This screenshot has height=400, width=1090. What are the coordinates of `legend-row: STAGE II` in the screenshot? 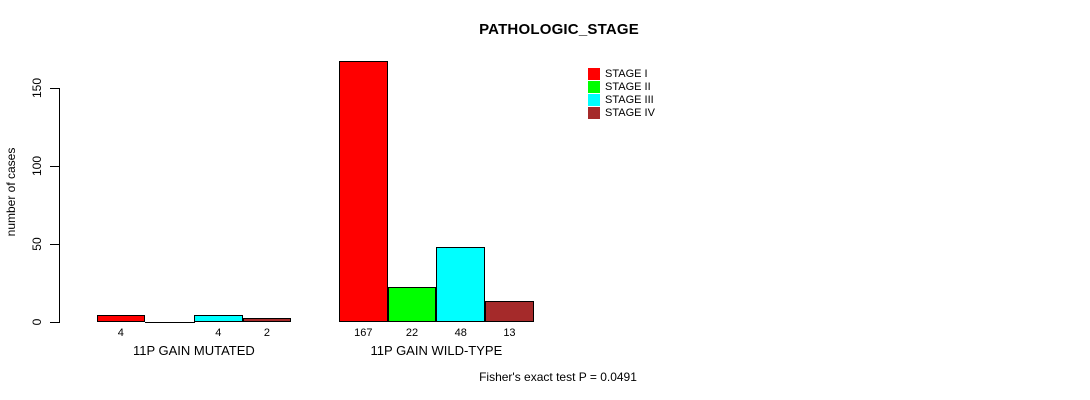 It's located at (621, 86).